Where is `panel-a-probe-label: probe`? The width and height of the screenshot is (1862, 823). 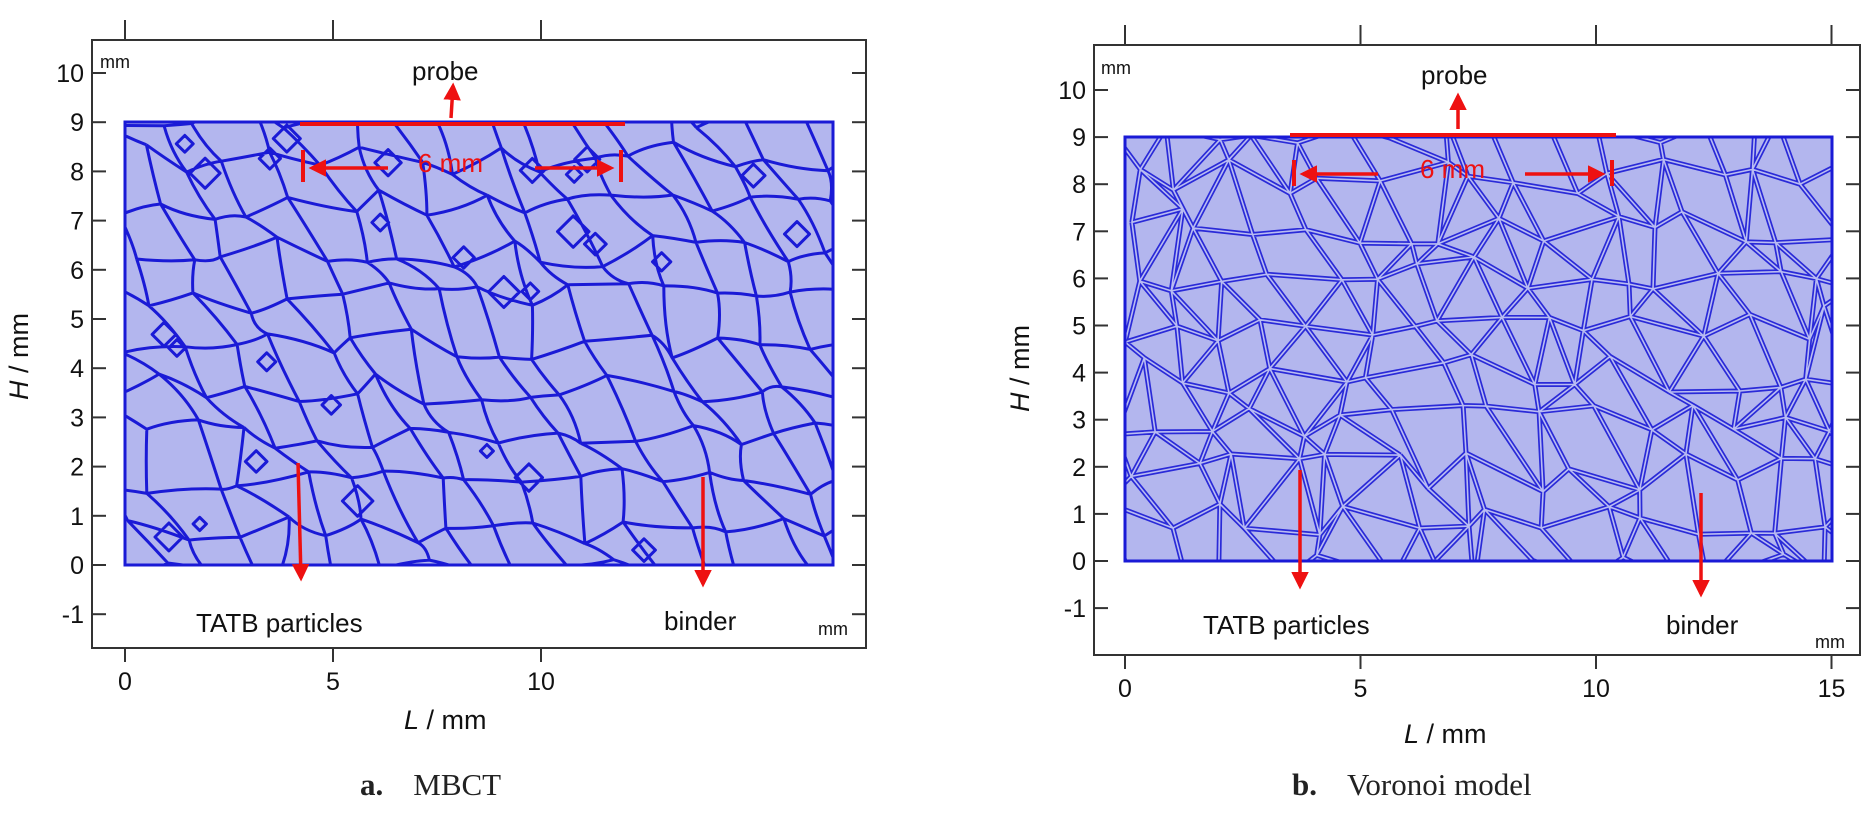 panel-a-probe-label: probe is located at coordinates (445, 71).